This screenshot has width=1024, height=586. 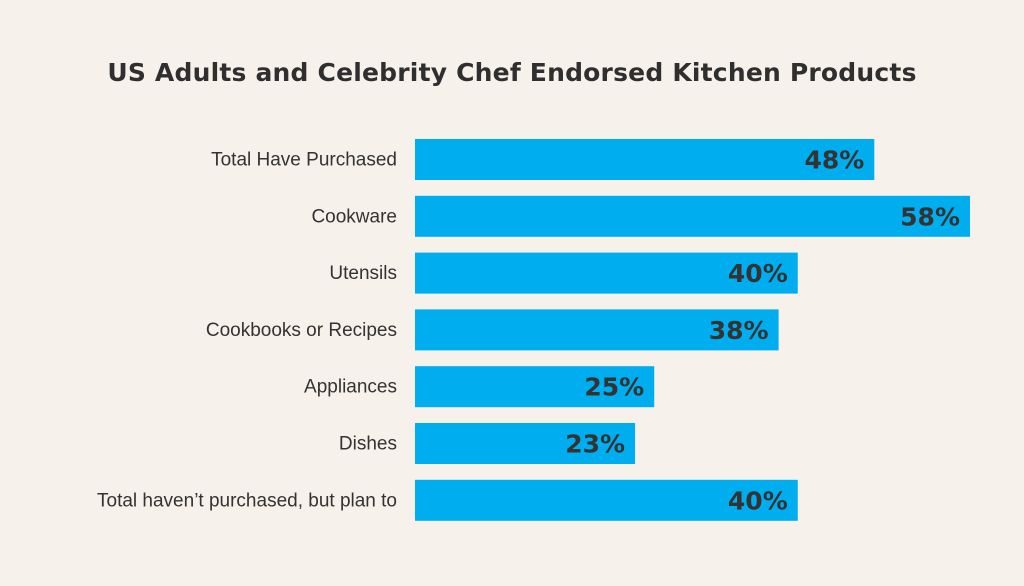 I want to click on value-label: 25%, so click(x=614, y=387).